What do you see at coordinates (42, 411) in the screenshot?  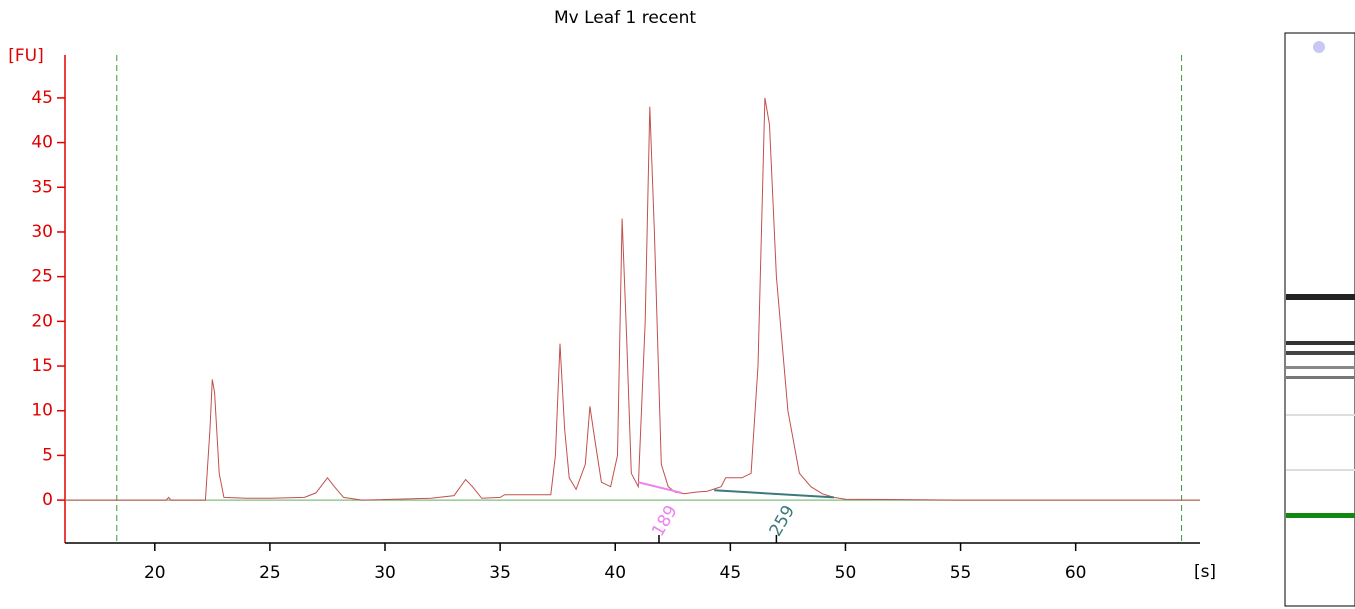 I see `y-tick-label: 10` at bounding box center [42, 411].